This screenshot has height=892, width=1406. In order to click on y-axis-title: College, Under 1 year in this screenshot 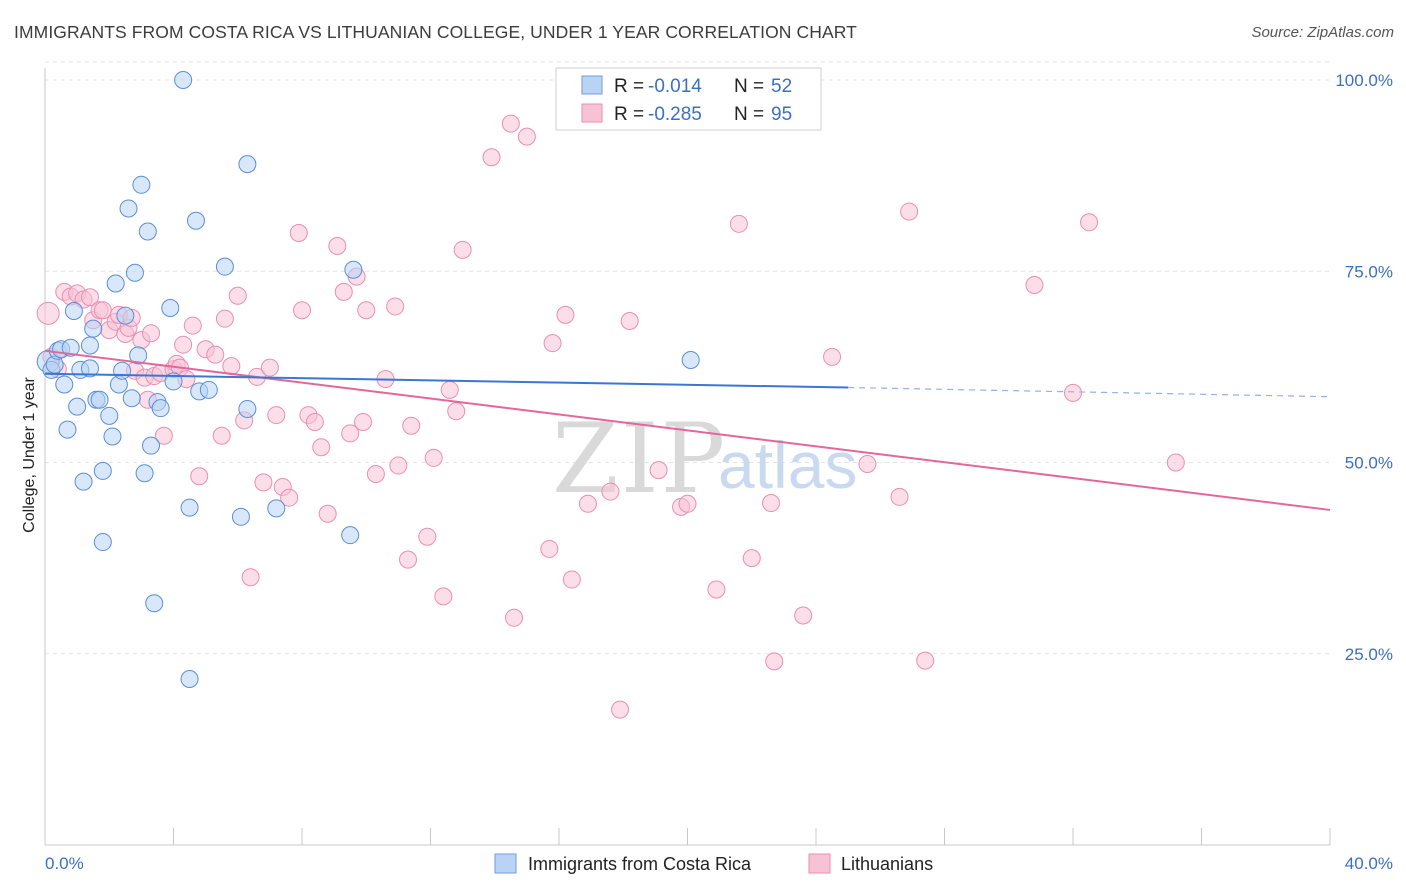, I will do `click(29, 455)`.